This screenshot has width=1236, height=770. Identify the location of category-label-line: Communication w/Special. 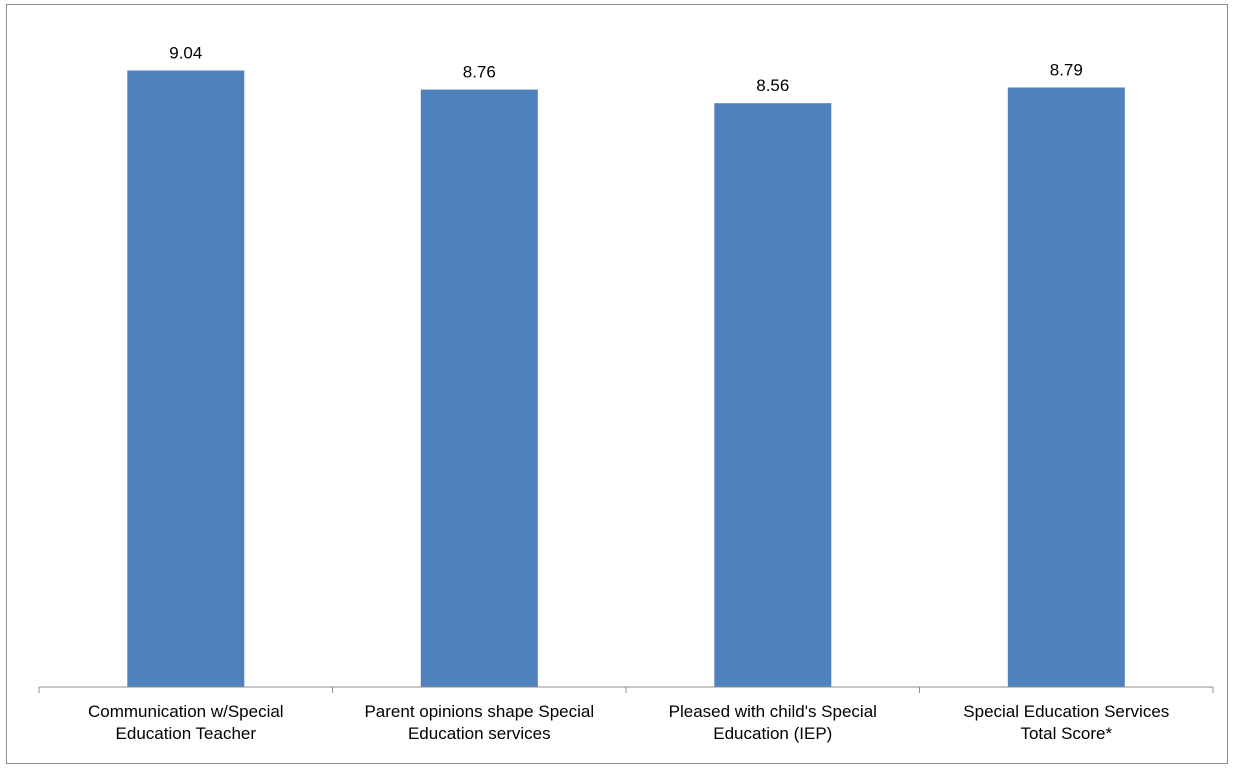
(186, 711).